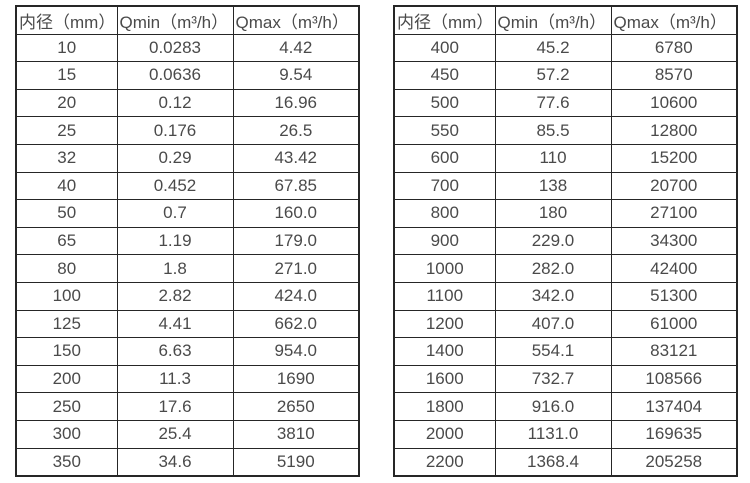 The width and height of the screenshot is (750, 483). I want to click on diameter-cell: 600, so click(444, 158).